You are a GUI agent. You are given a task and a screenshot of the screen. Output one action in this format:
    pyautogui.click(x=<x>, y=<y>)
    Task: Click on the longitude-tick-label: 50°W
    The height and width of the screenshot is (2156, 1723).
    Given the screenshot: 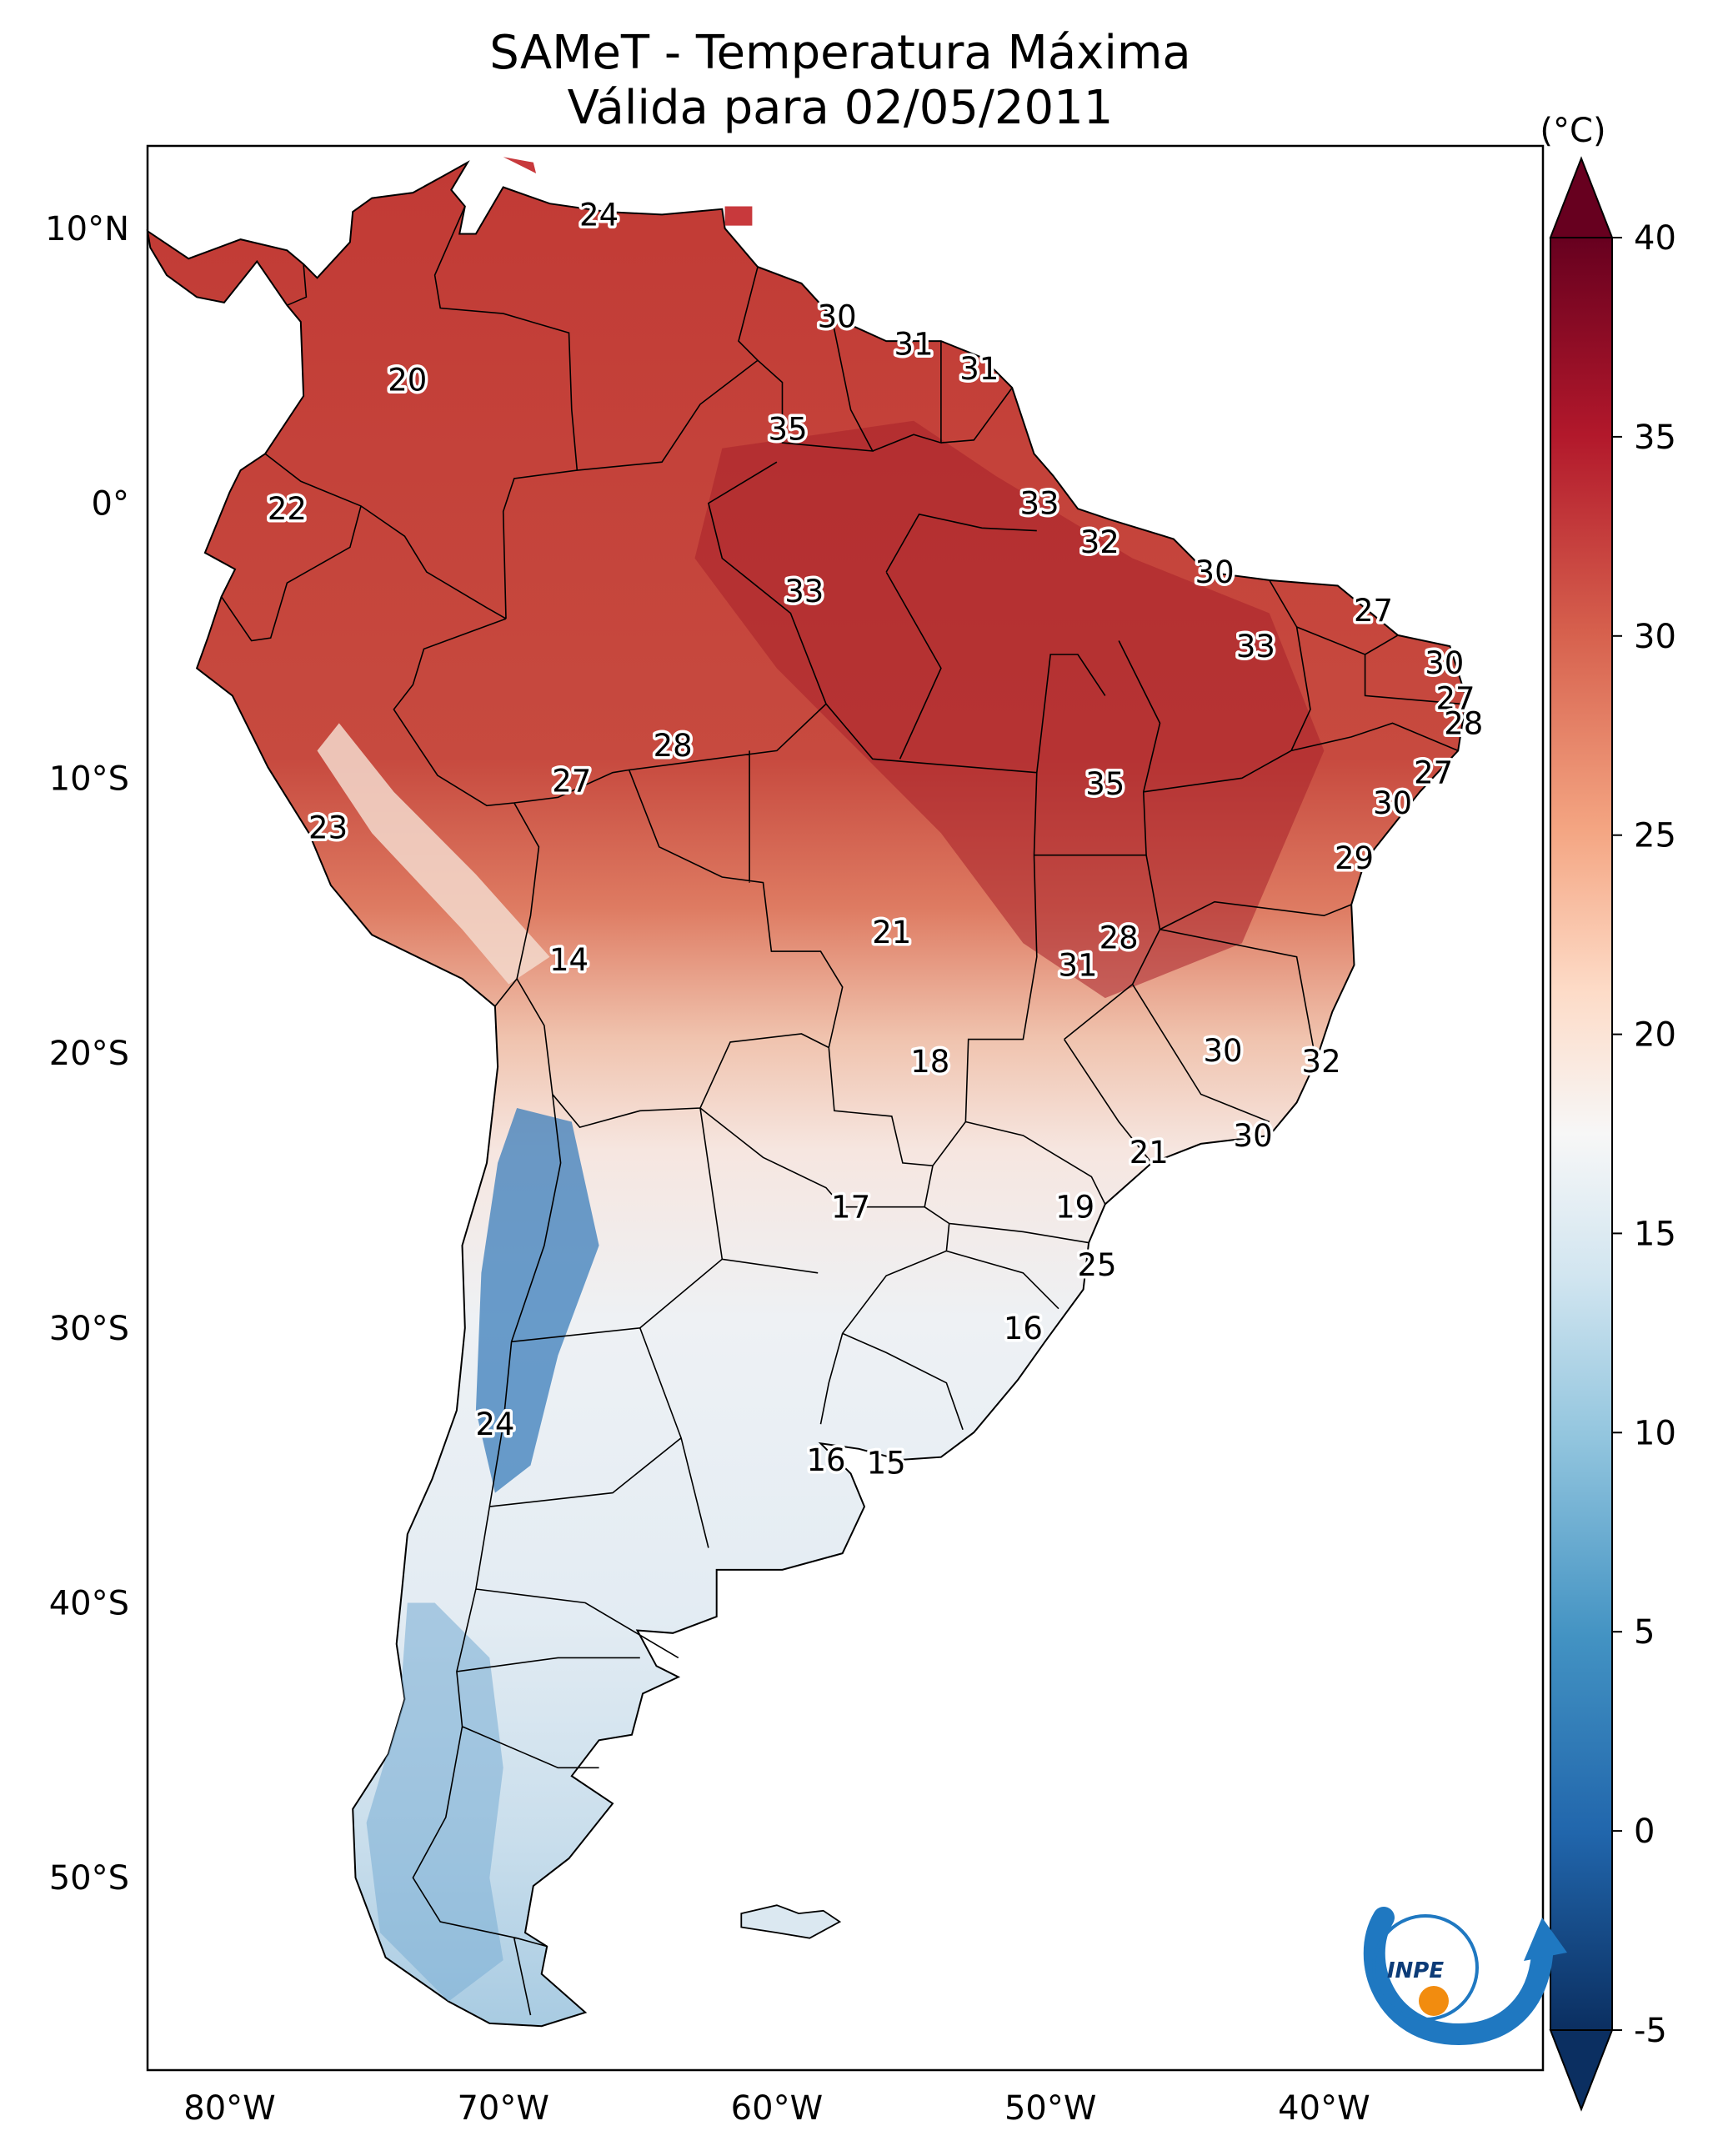 What is the action you would take?
    pyautogui.click(x=1050, y=2108)
    